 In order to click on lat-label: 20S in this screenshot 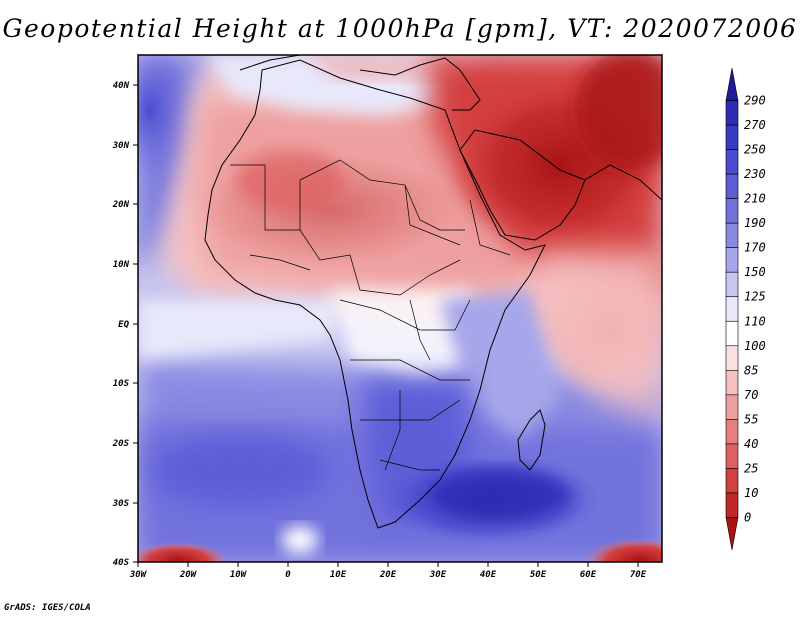, I will do `click(121, 444)`.